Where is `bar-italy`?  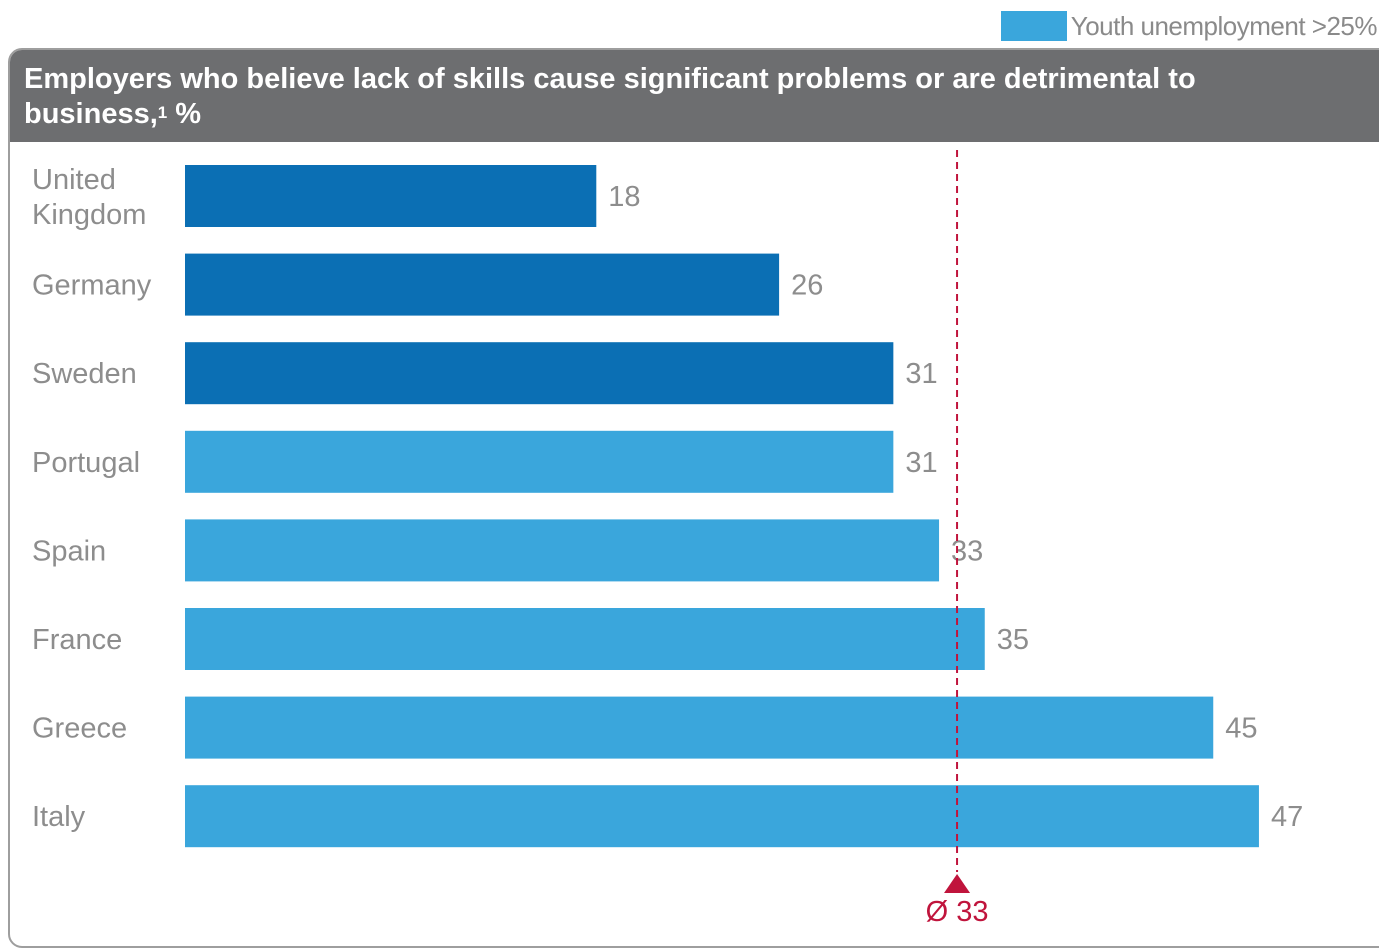
bar-italy is located at coordinates (722, 816).